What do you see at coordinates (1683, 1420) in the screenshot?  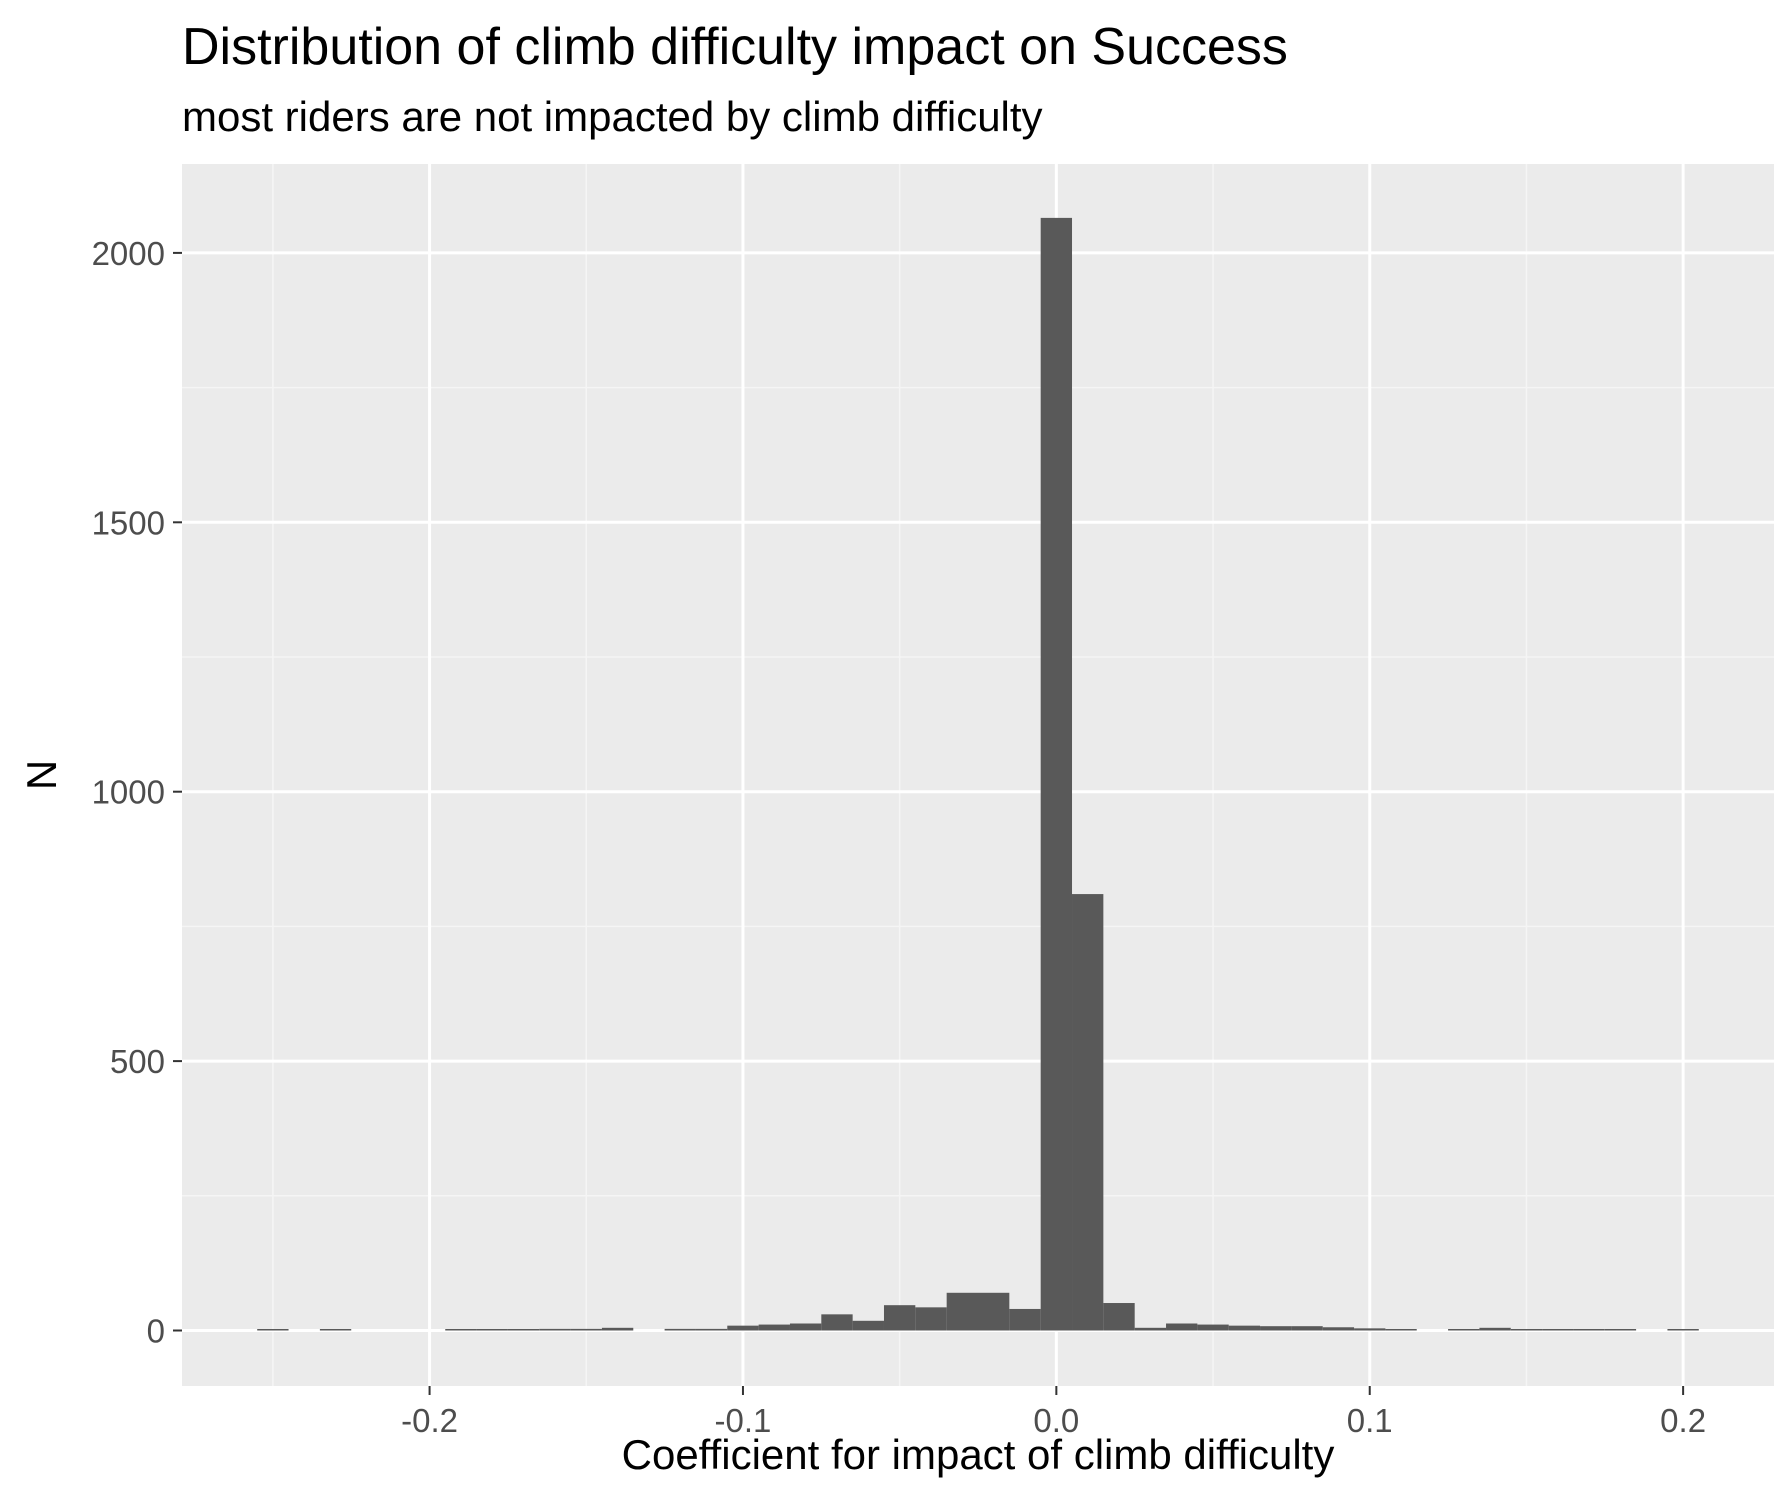 I see `x-tick-label: 0.2` at bounding box center [1683, 1420].